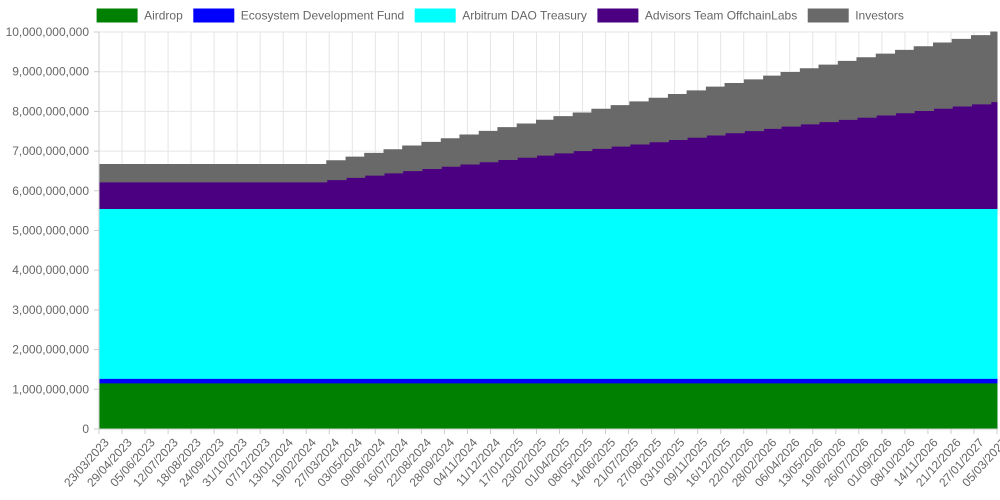  I want to click on legend-label: Investors, so click(879, 16).